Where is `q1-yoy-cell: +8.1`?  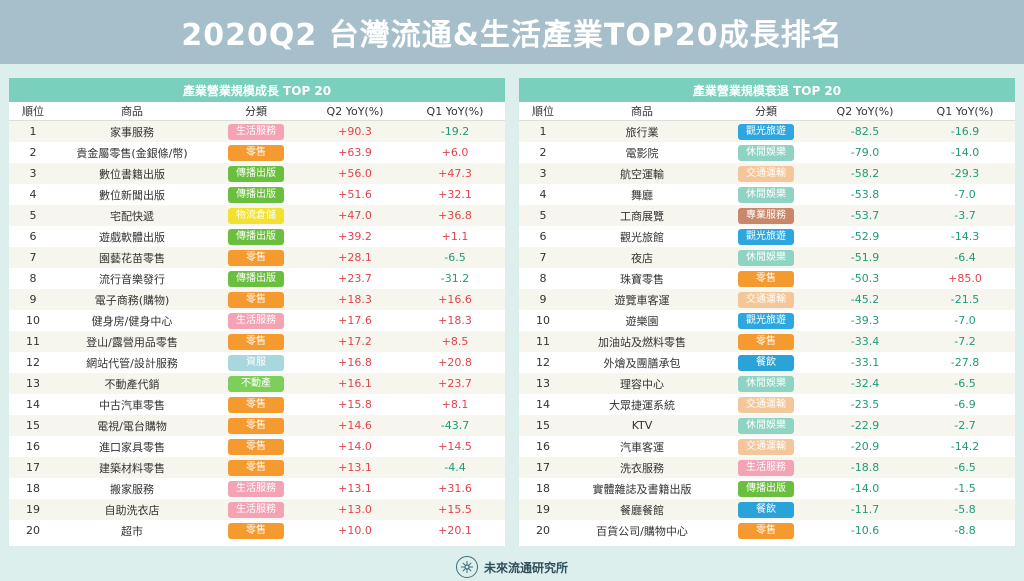 q1-yoy-cell: +8.1 is located at coordinates (455, 404).